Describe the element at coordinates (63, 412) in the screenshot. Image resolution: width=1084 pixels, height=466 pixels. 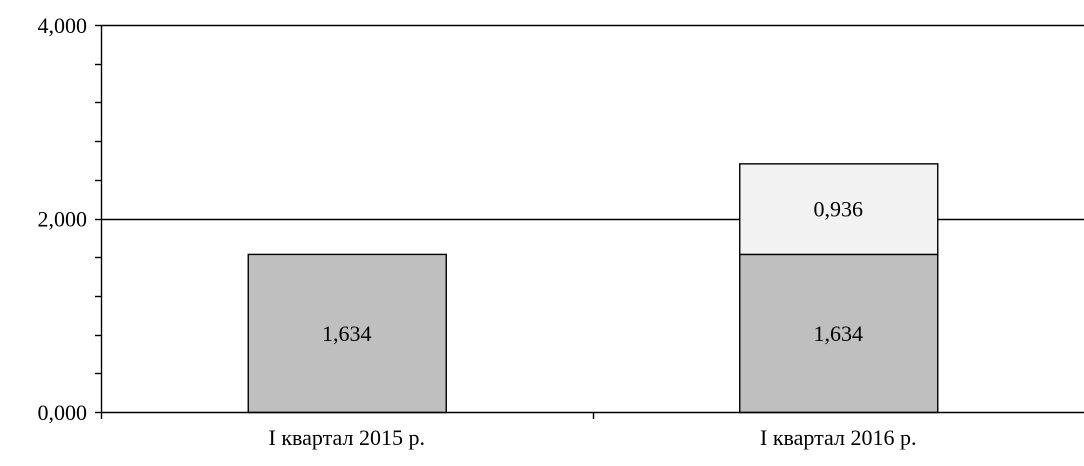
I see `y-tick-label-0: 0,000` at that location.